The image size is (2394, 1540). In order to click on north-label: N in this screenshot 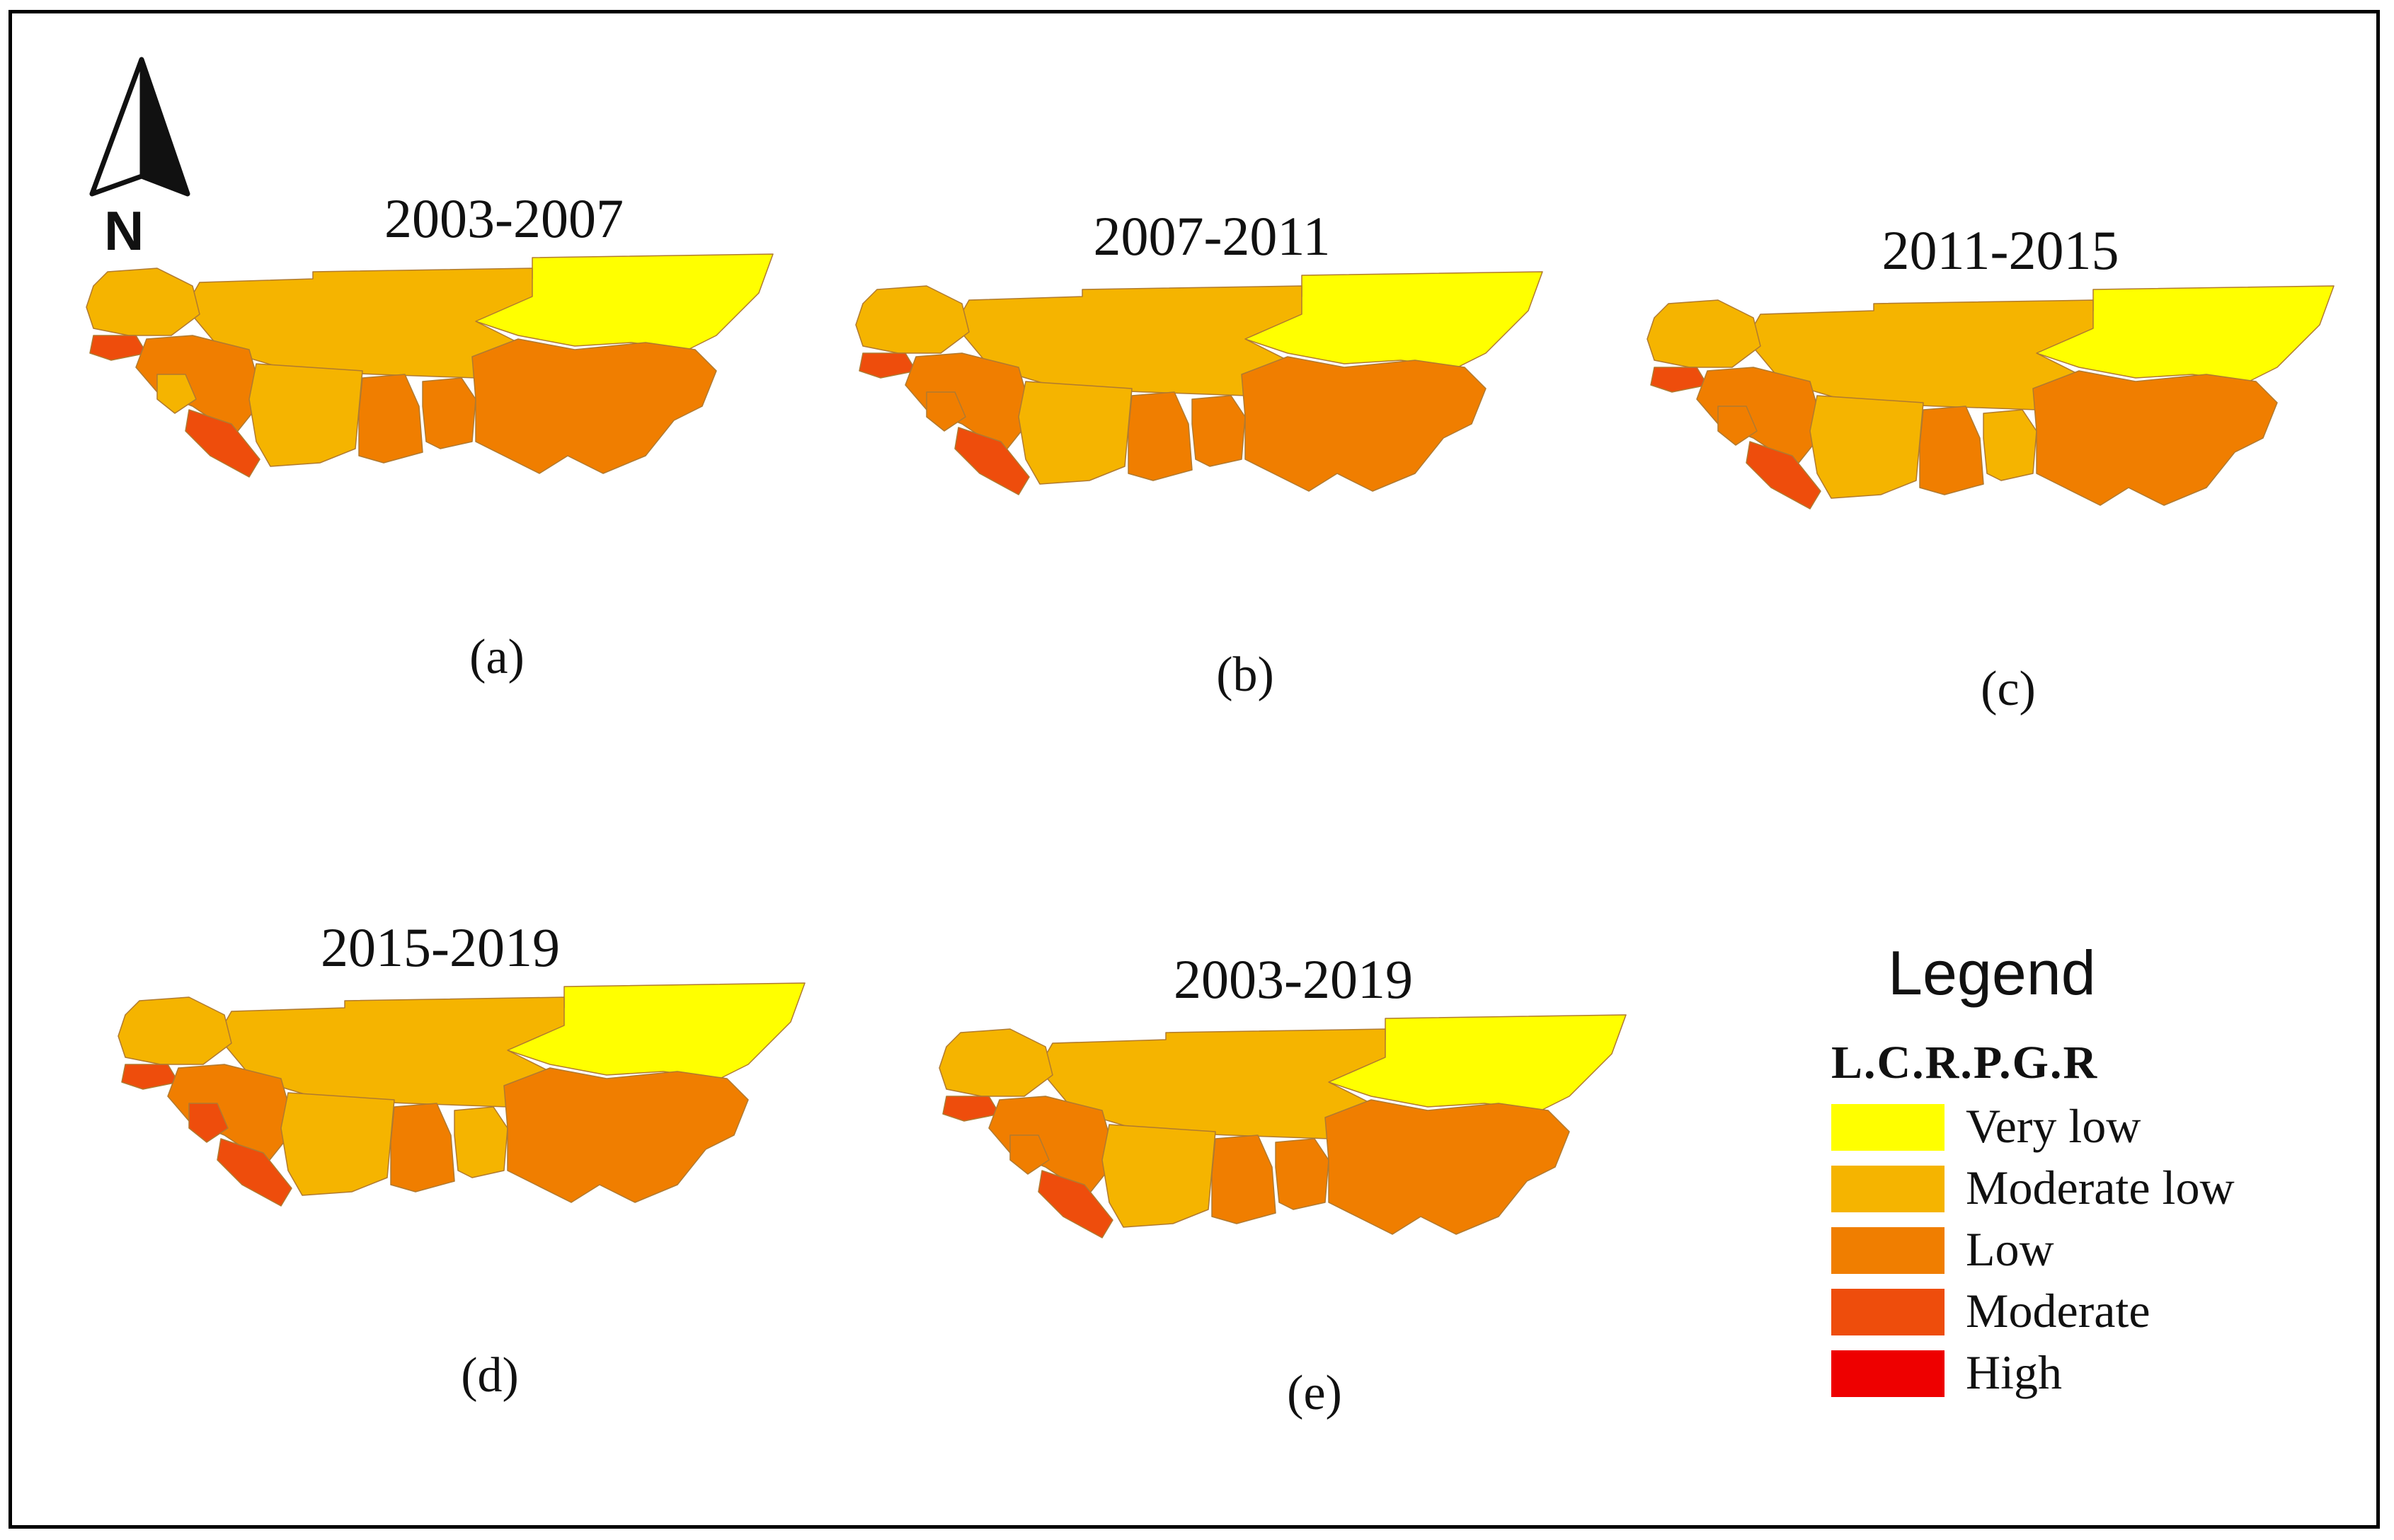, I will do `click(124, 231)`.